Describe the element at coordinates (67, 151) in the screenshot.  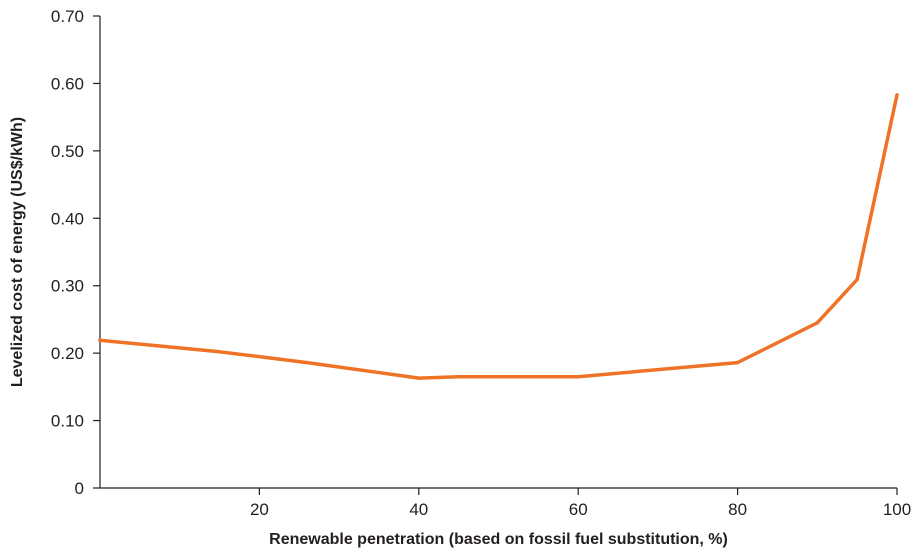
I see `y-tick-label: 0.50` at that location.